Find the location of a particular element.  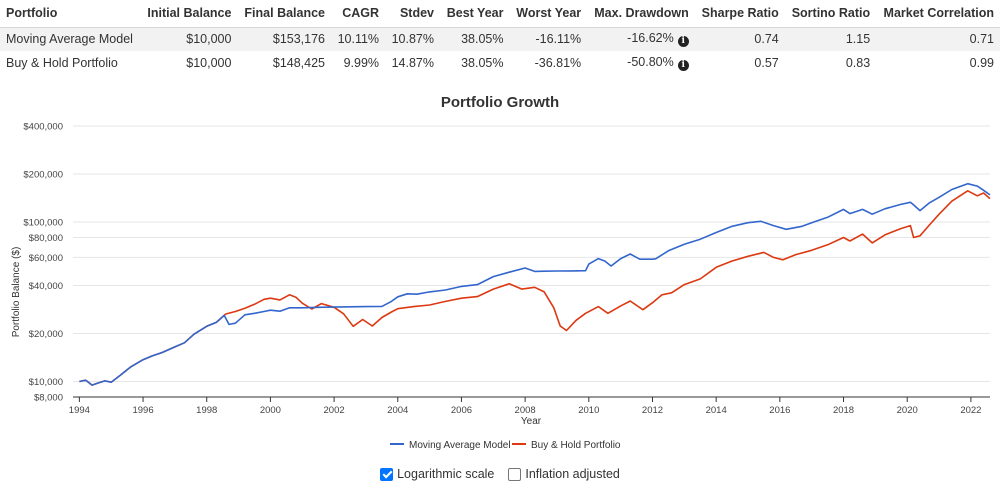

inflation-label: Inflation adjusted is located at coordinates (572, 474).